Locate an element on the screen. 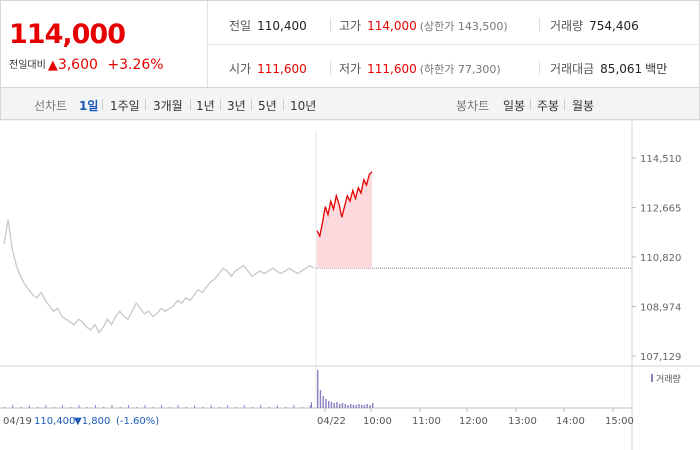 This screenshot has width=700, height=450. current-price: 114,000 is located at coordinates (67, 34).